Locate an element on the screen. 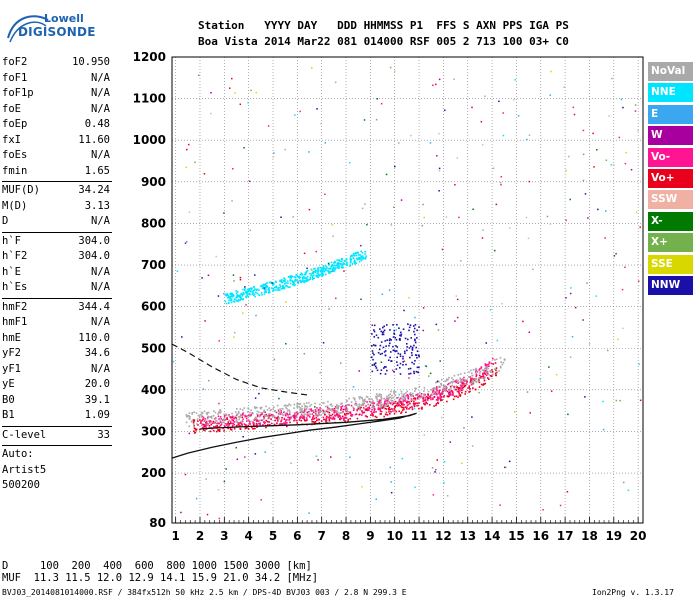  param-row-foe: foE N/A is located at coordinates (56, 110).